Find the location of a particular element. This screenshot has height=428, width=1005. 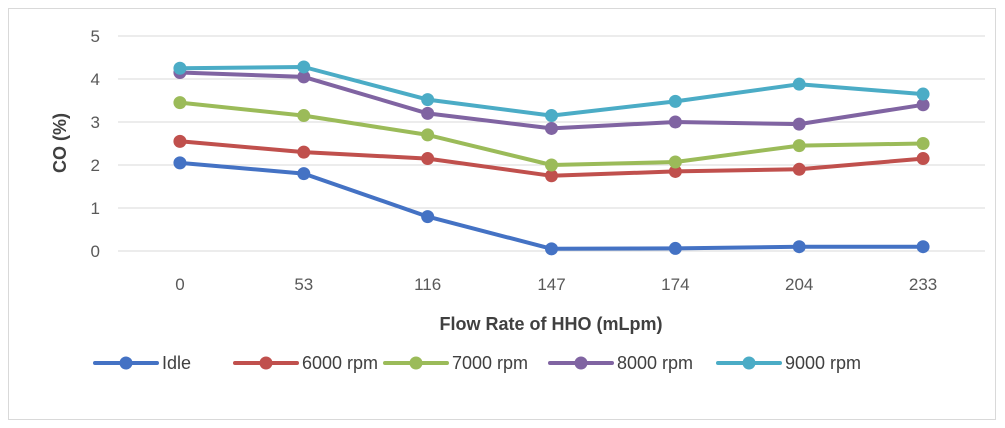

legend-item: Idle is located at coordinates (142, 363).